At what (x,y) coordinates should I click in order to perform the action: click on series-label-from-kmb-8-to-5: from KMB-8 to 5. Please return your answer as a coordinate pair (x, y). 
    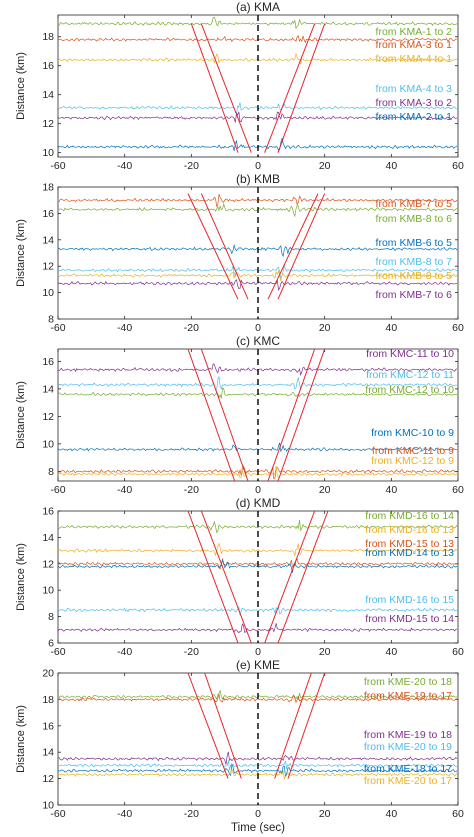
    Looking at the image, I should click on (414, 276).